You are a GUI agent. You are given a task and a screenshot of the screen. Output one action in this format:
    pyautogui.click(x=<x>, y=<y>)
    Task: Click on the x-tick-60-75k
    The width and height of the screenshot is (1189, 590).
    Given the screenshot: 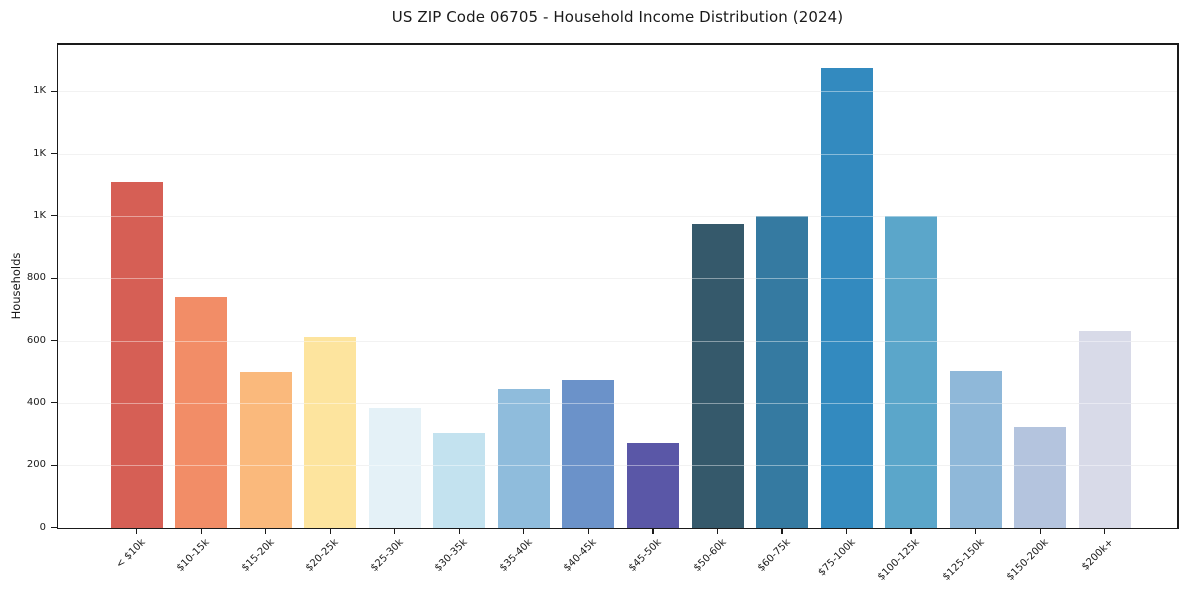 What is the action you would take?
    pyautogui.click(x=782, y=531)
    